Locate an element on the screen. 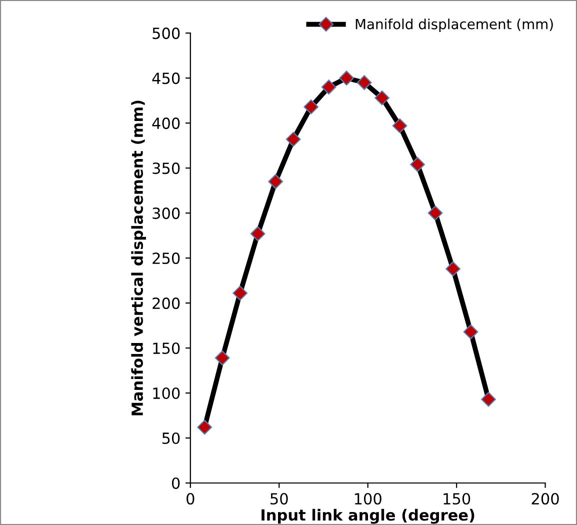  x-tick-label: 150 is located at coordinates (457, 498).